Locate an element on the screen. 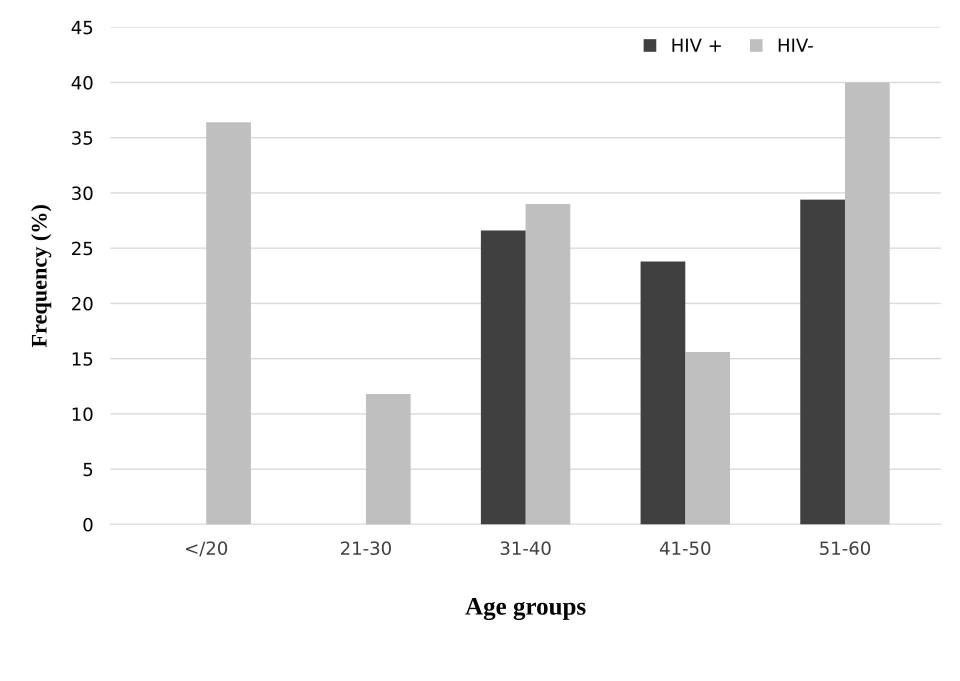  x-tick-label: 31-40 is located at coordinates (525, 548).